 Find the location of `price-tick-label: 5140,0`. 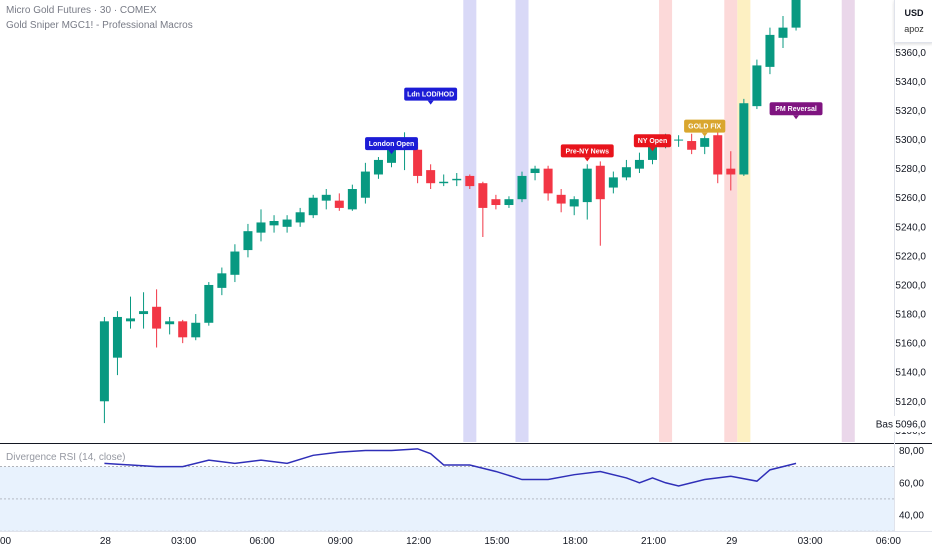

price-tick-label: 5140,0 is located at coordinates (910, 373).